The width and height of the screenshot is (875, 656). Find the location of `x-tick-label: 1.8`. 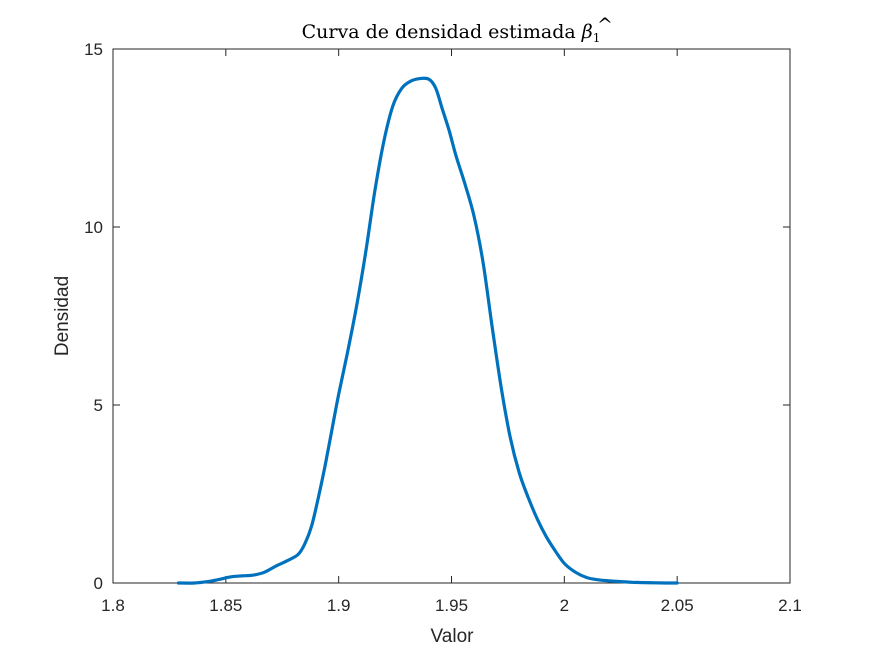

x-tick-label: 1.8 is located at coordinates (113, 605).